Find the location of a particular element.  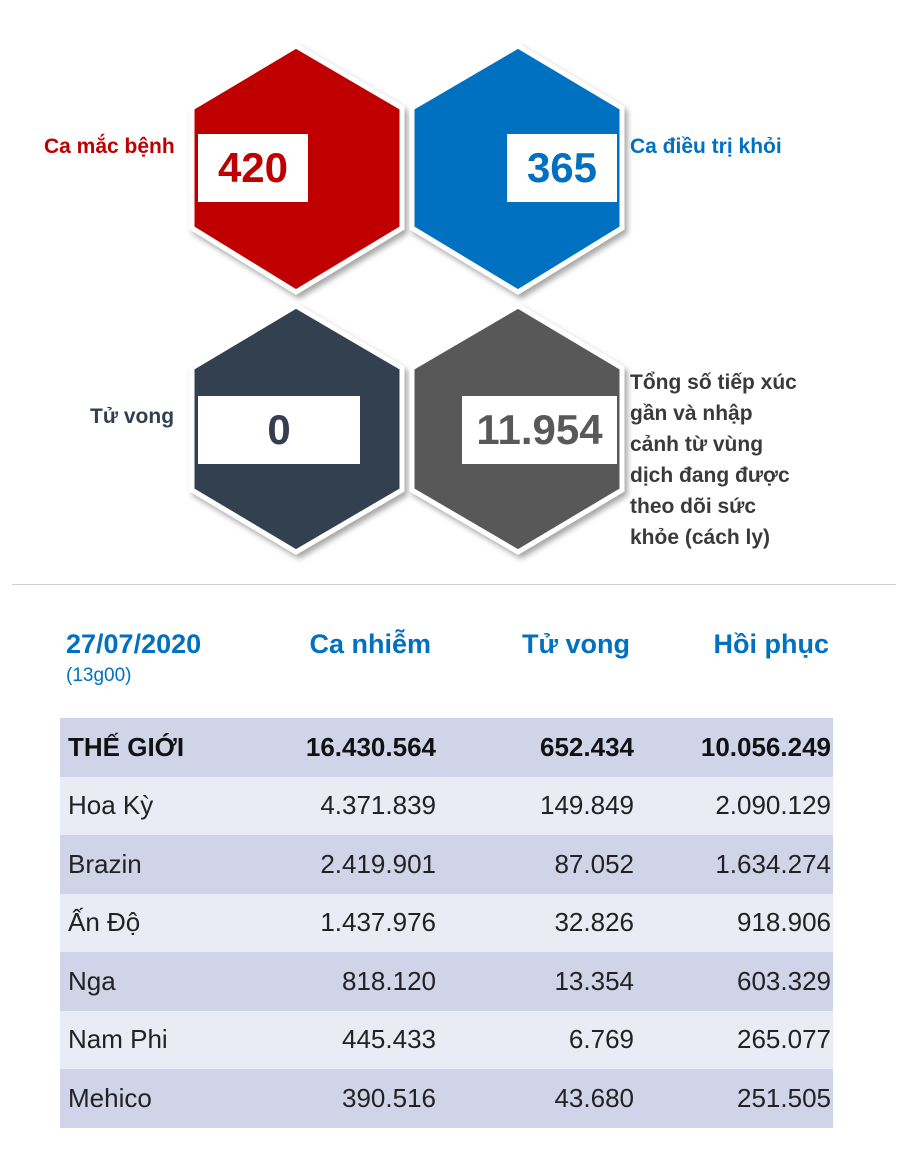

deaths-cell: 32.826 is located at coordinates (594, 922).